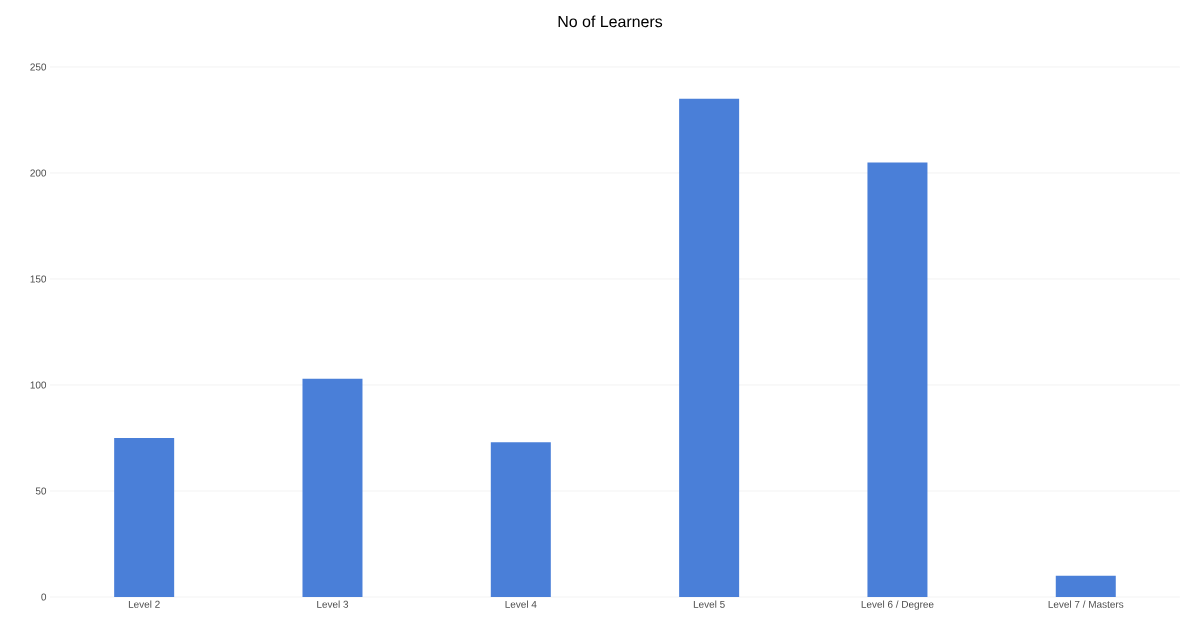 The height and width of the screenshot is (627, 1196). Describe the element at coordinates (38, 67) in the screenshot. I see `y-tick-label: 250` at that location.